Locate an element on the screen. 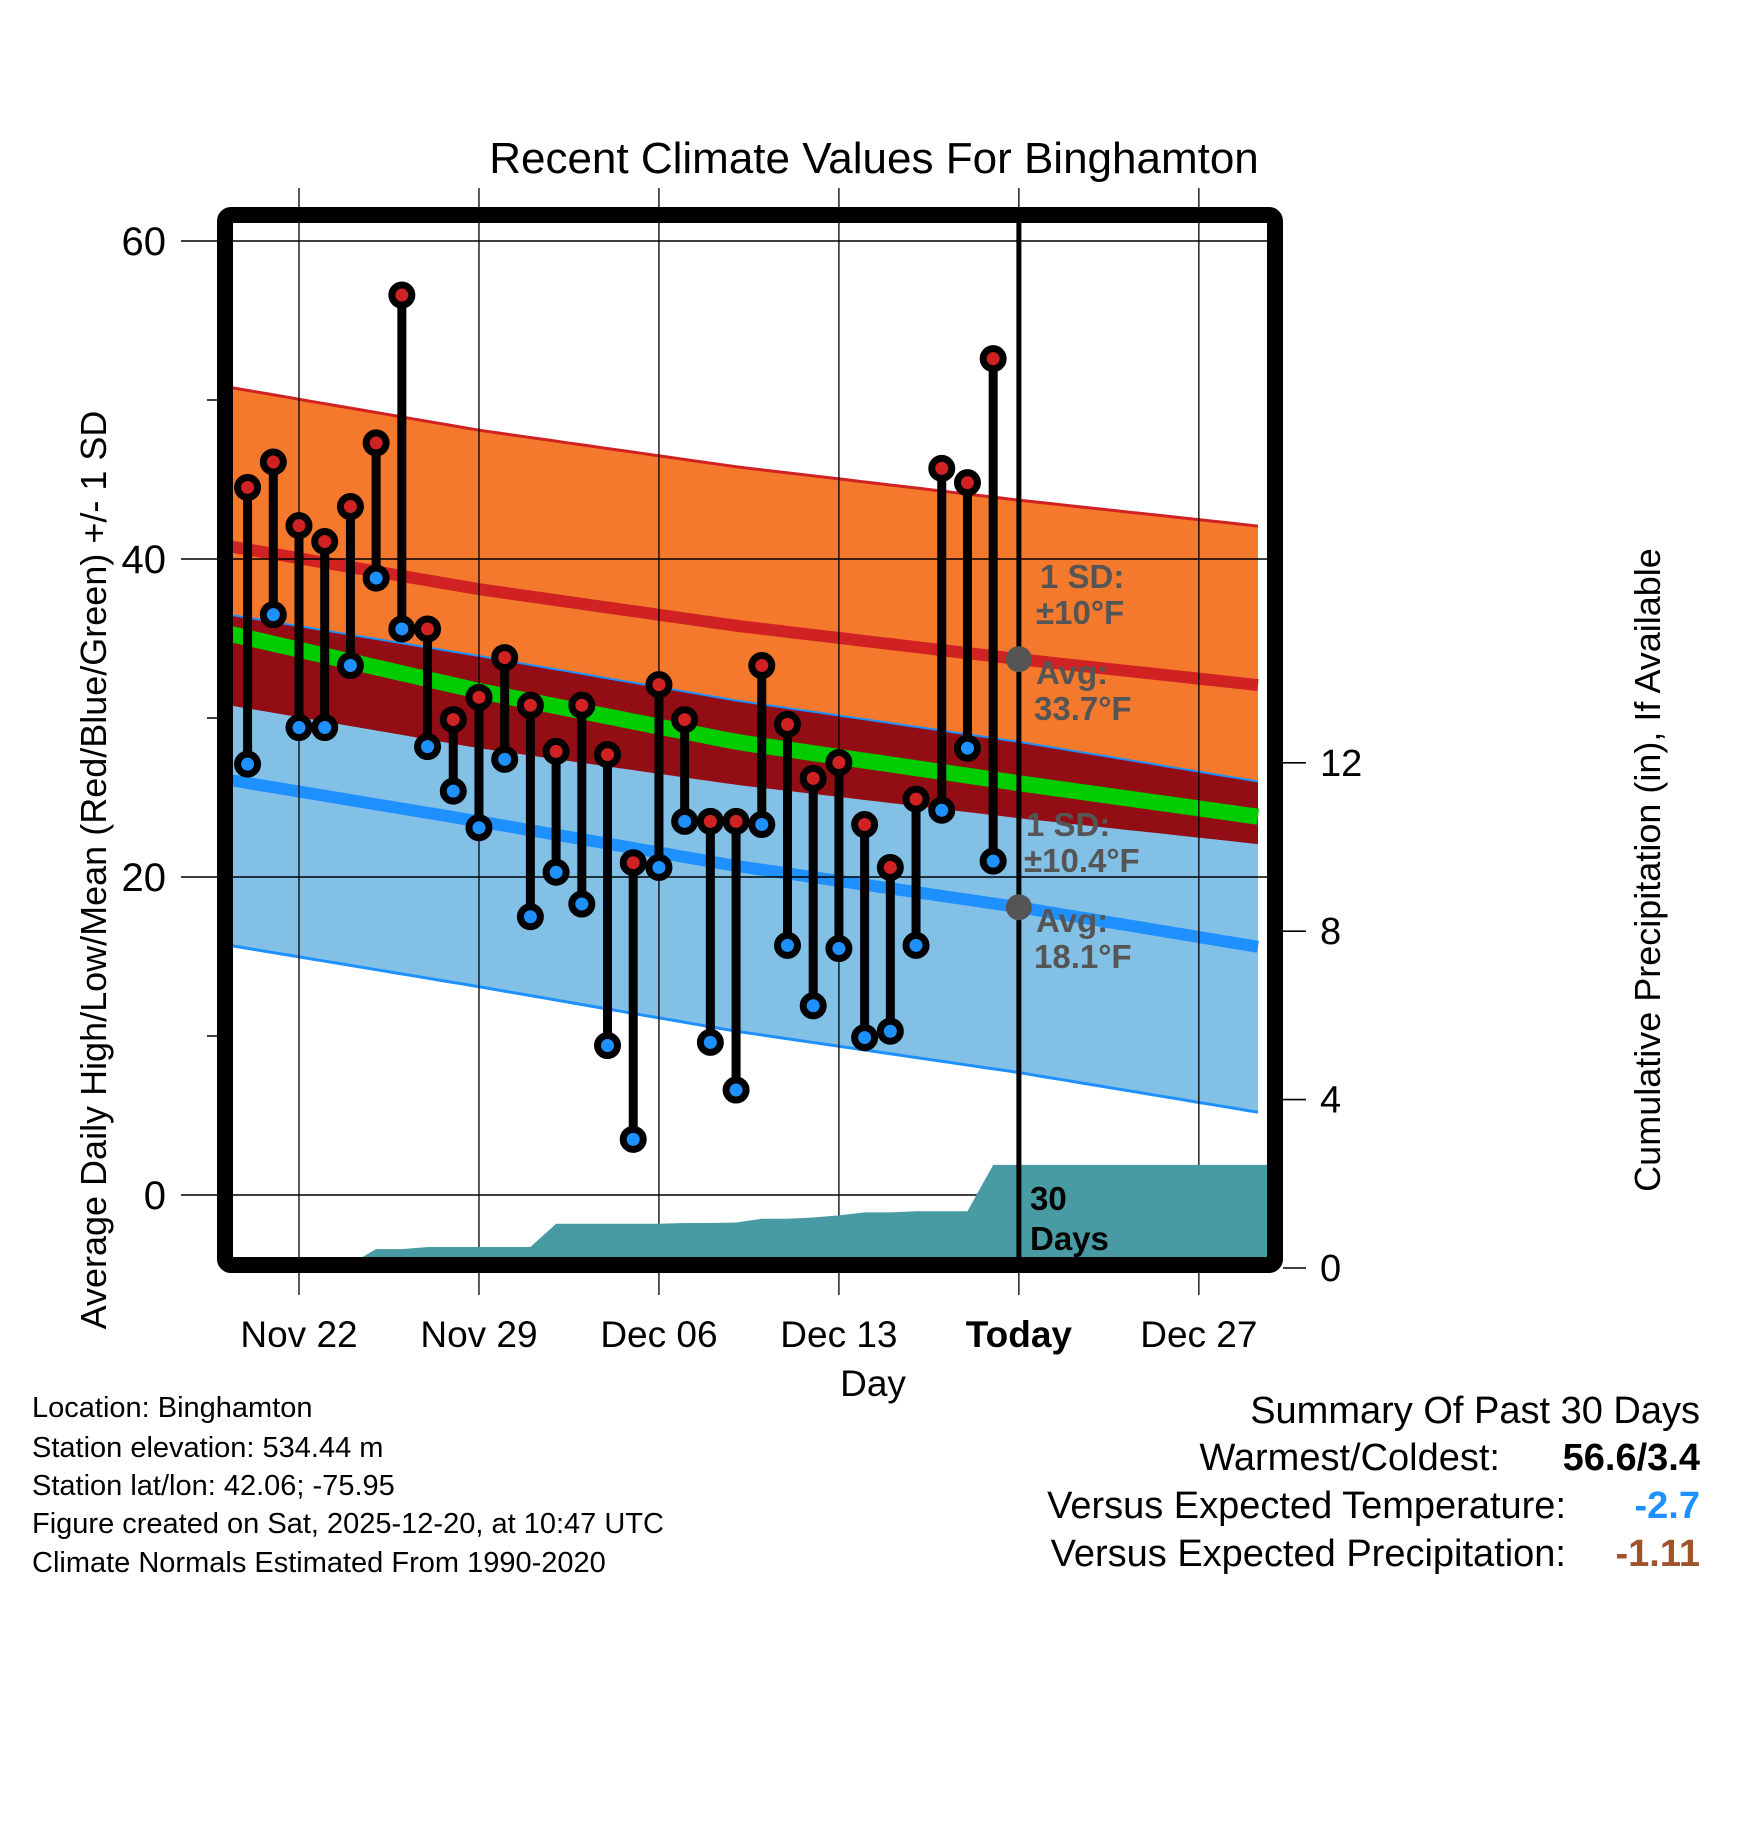  x-tick-label: Nov 22 is located at coordinates (298, 1334).